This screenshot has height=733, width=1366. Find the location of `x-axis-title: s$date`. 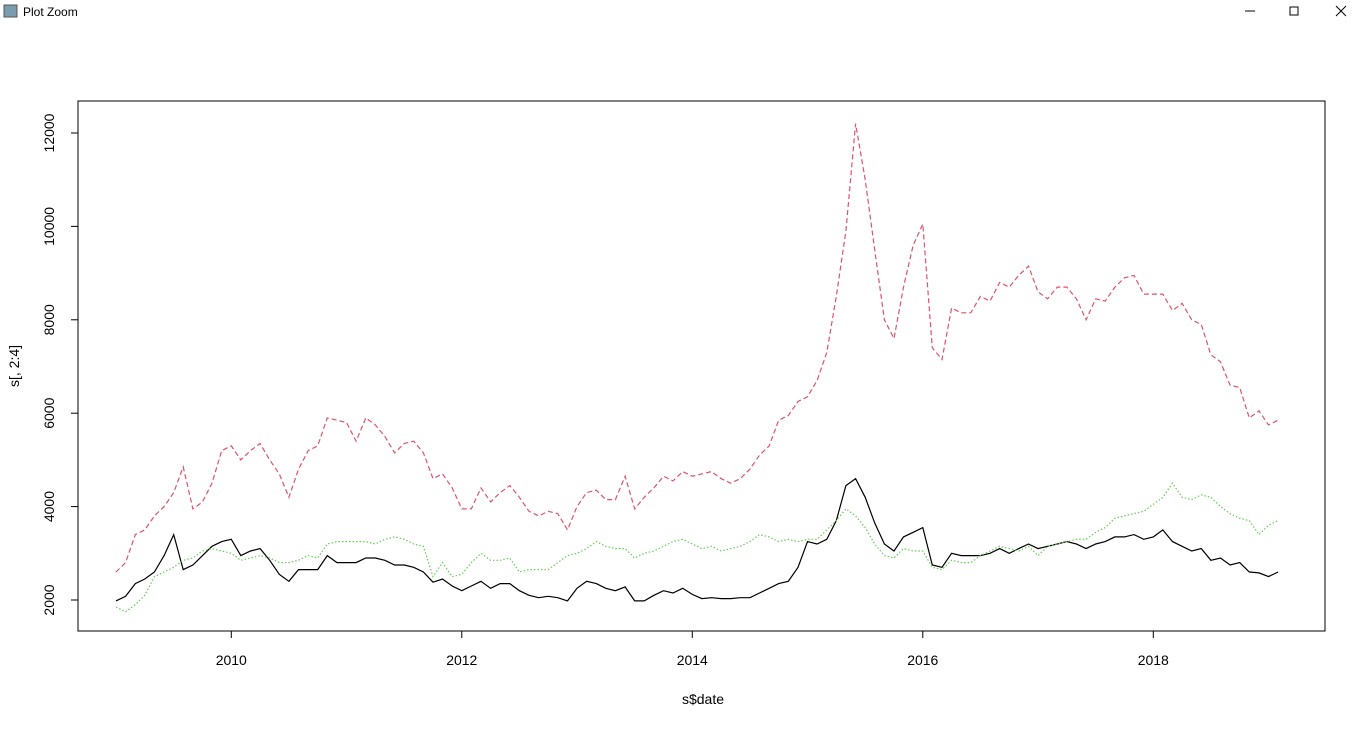

x-axis-title: s$date is located at coordinates (703, 699).